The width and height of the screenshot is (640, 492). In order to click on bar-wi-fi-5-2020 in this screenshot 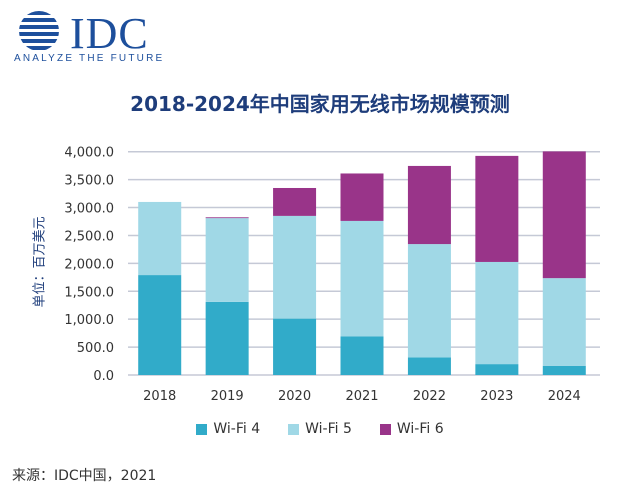, I will do `click(295, 267)`.